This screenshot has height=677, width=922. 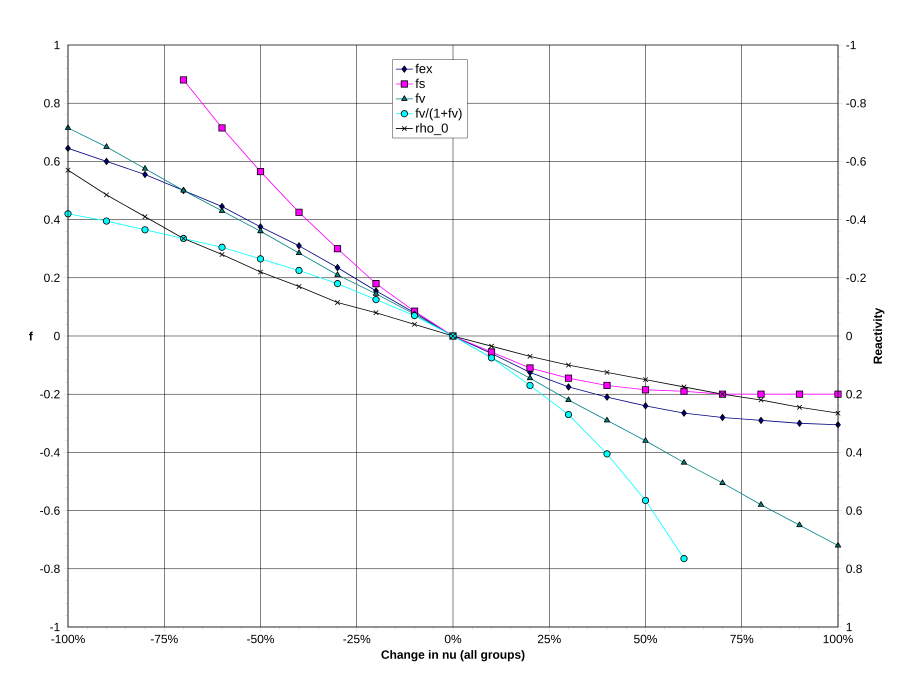 I want to click on y-tick-label: 1, so click(x=57, y=45).